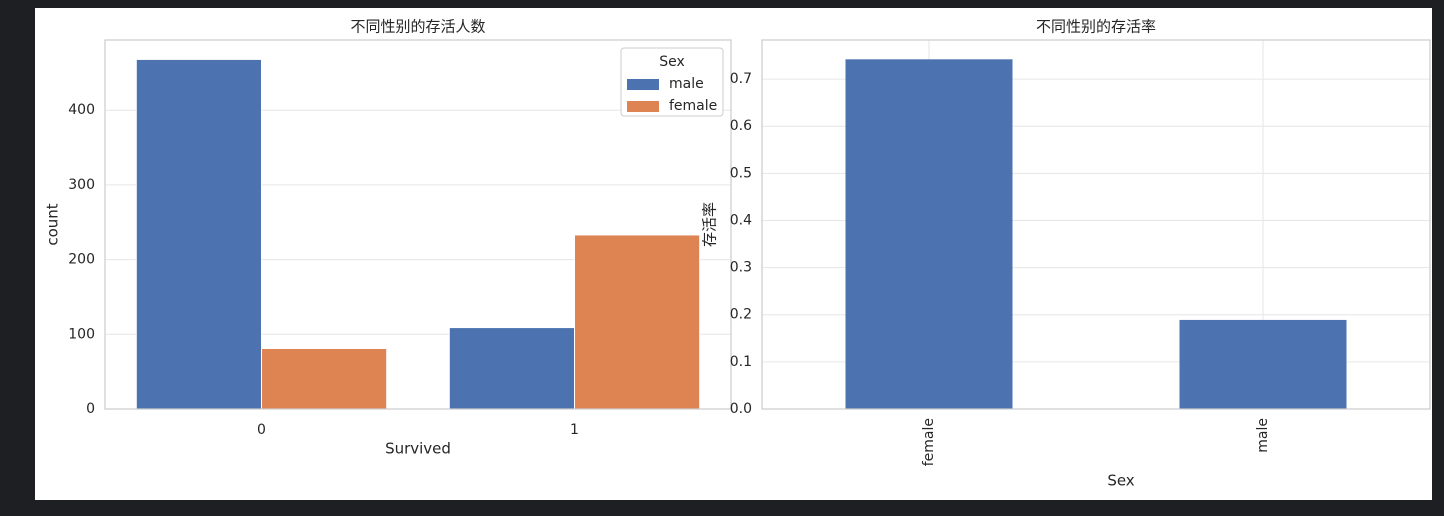  I want to click on y-tick-label: 0, so click(90, 409).